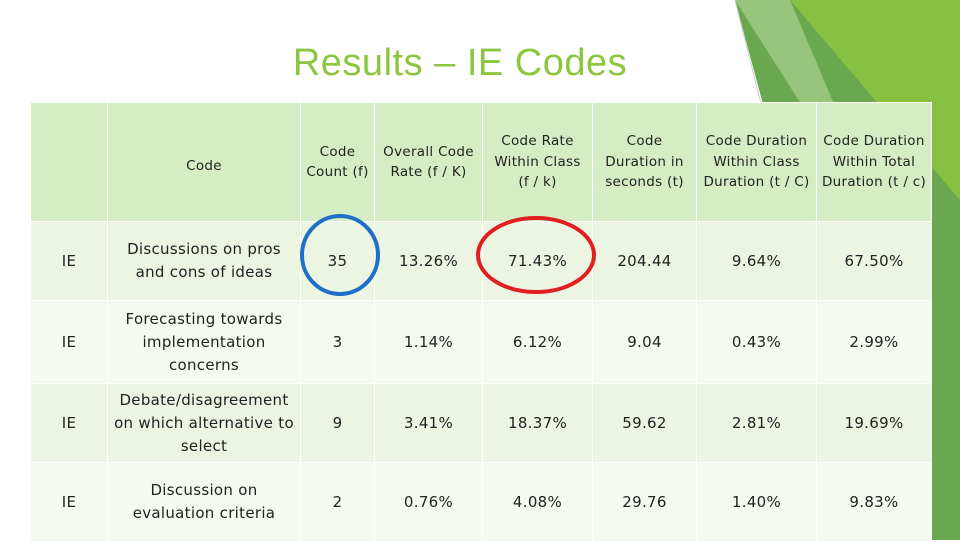 The image size is (960, 542). Describe the element at coordinates (337, 162) in the screenshot. I see `header-count: Code Count (f)` at that location.